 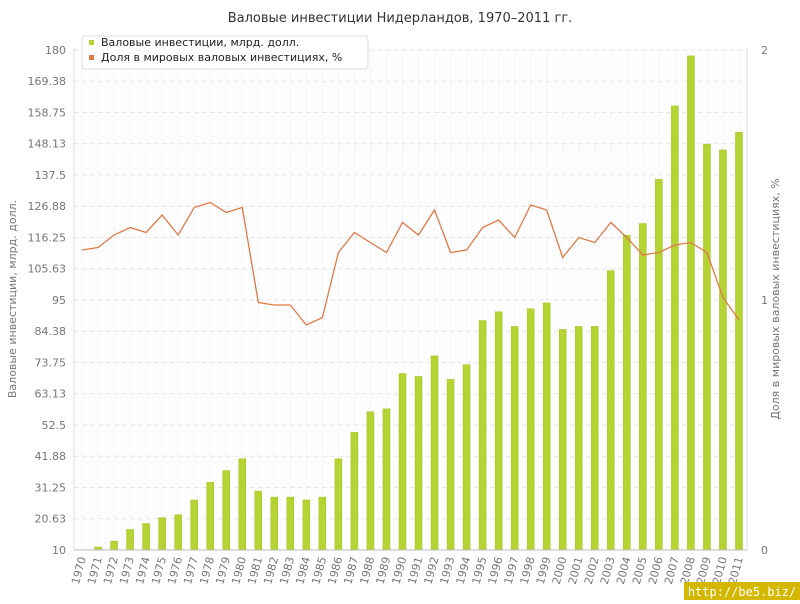 I want to click on y2-tick-label: 1, so click(x=764, y=300).